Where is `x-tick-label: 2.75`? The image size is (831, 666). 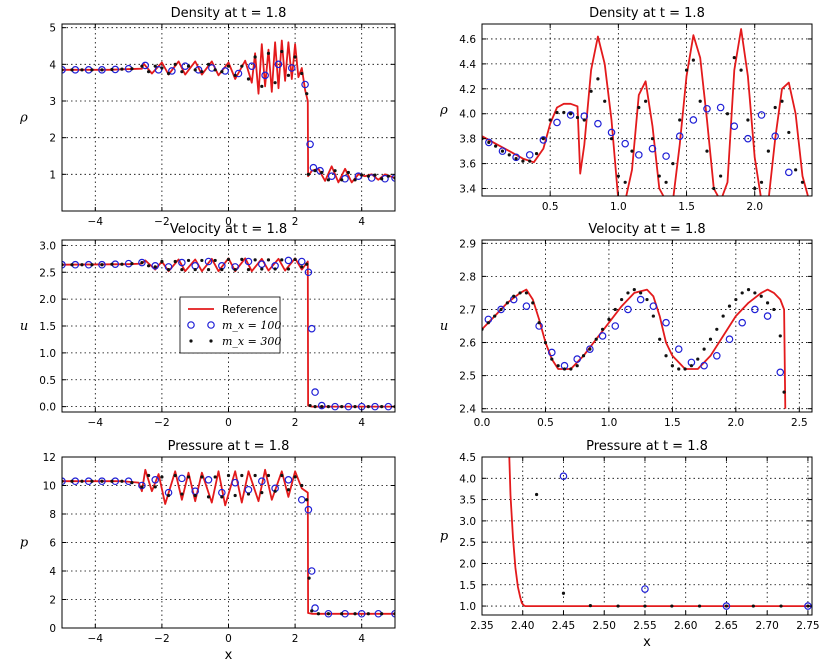
x-tick-label: 2.75 is located at coordinates (807, 626).